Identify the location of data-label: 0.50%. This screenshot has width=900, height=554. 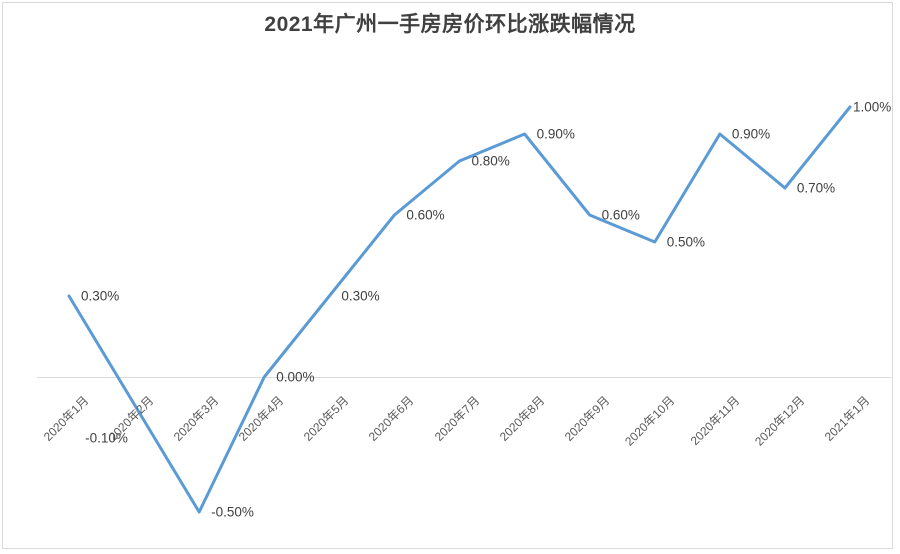
(686, 242).